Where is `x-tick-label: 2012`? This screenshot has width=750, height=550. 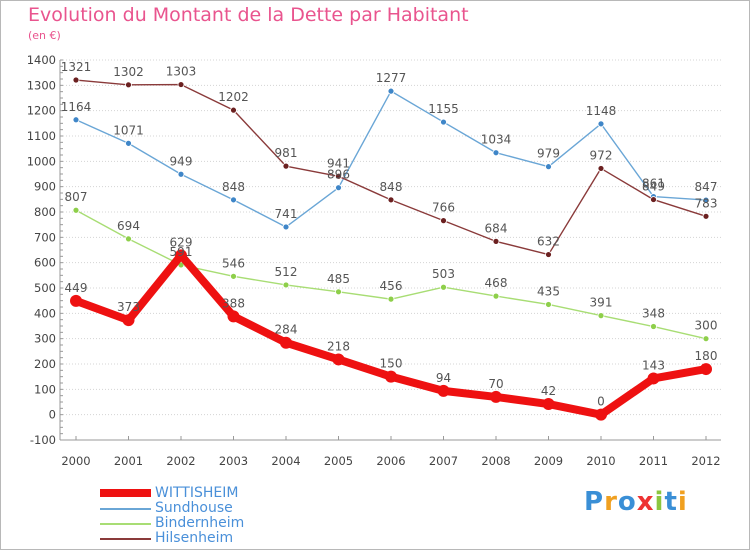
x-tick-label: 2012 is located at coordinates (705, 461).